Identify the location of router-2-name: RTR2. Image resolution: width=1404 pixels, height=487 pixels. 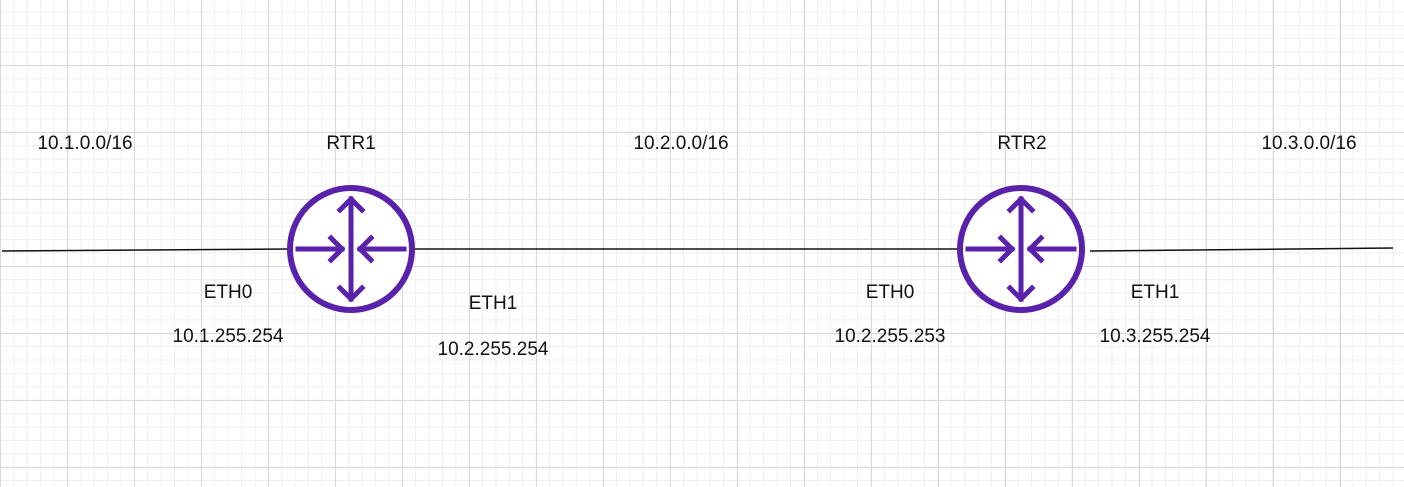
(1022, 143).